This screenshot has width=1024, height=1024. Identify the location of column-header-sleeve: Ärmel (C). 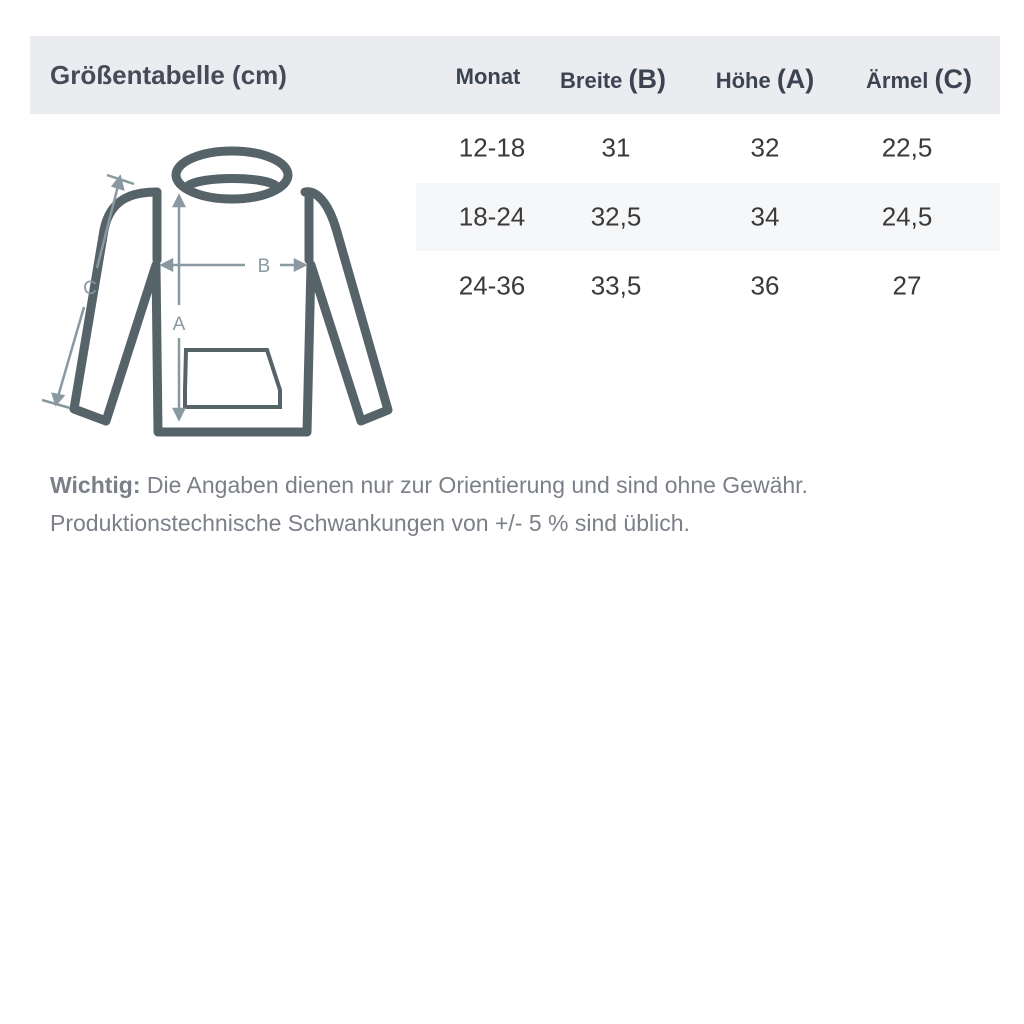
(919, 79).